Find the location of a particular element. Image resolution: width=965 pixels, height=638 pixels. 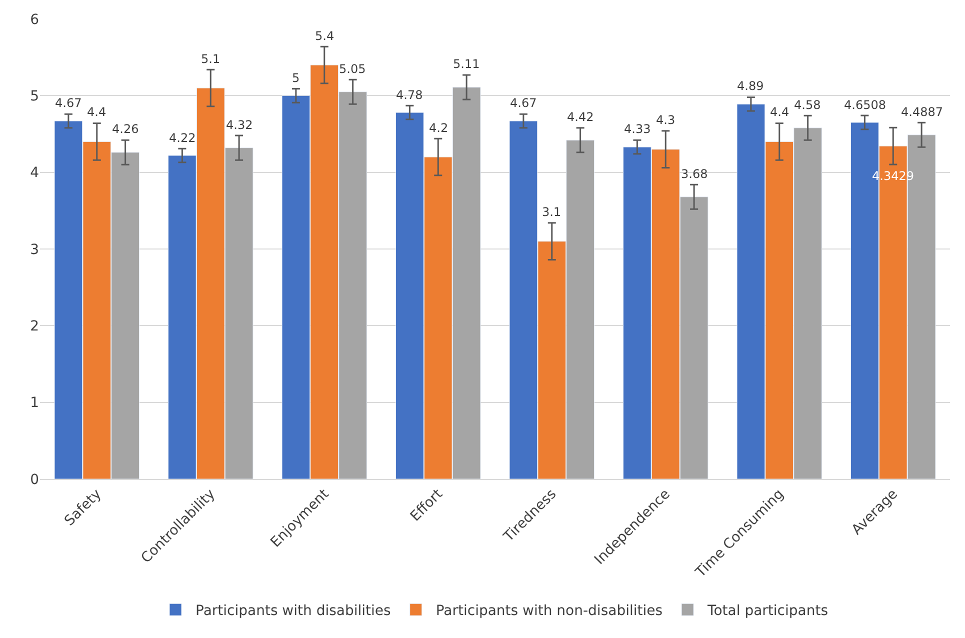

data-label: 4.26 is located at coordinates (125, 129).